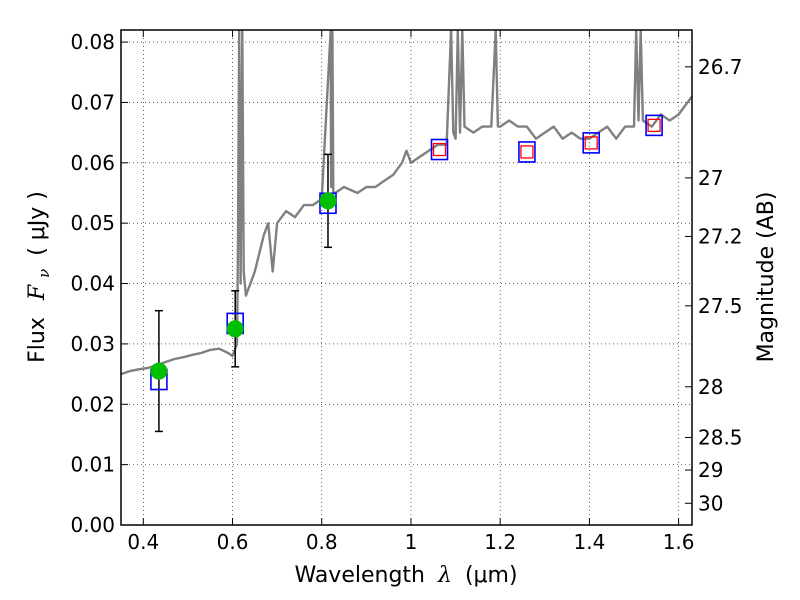 The image size is (800, 600). I want to click on y-axis-label-prefix: Flux, so click(37, 340).